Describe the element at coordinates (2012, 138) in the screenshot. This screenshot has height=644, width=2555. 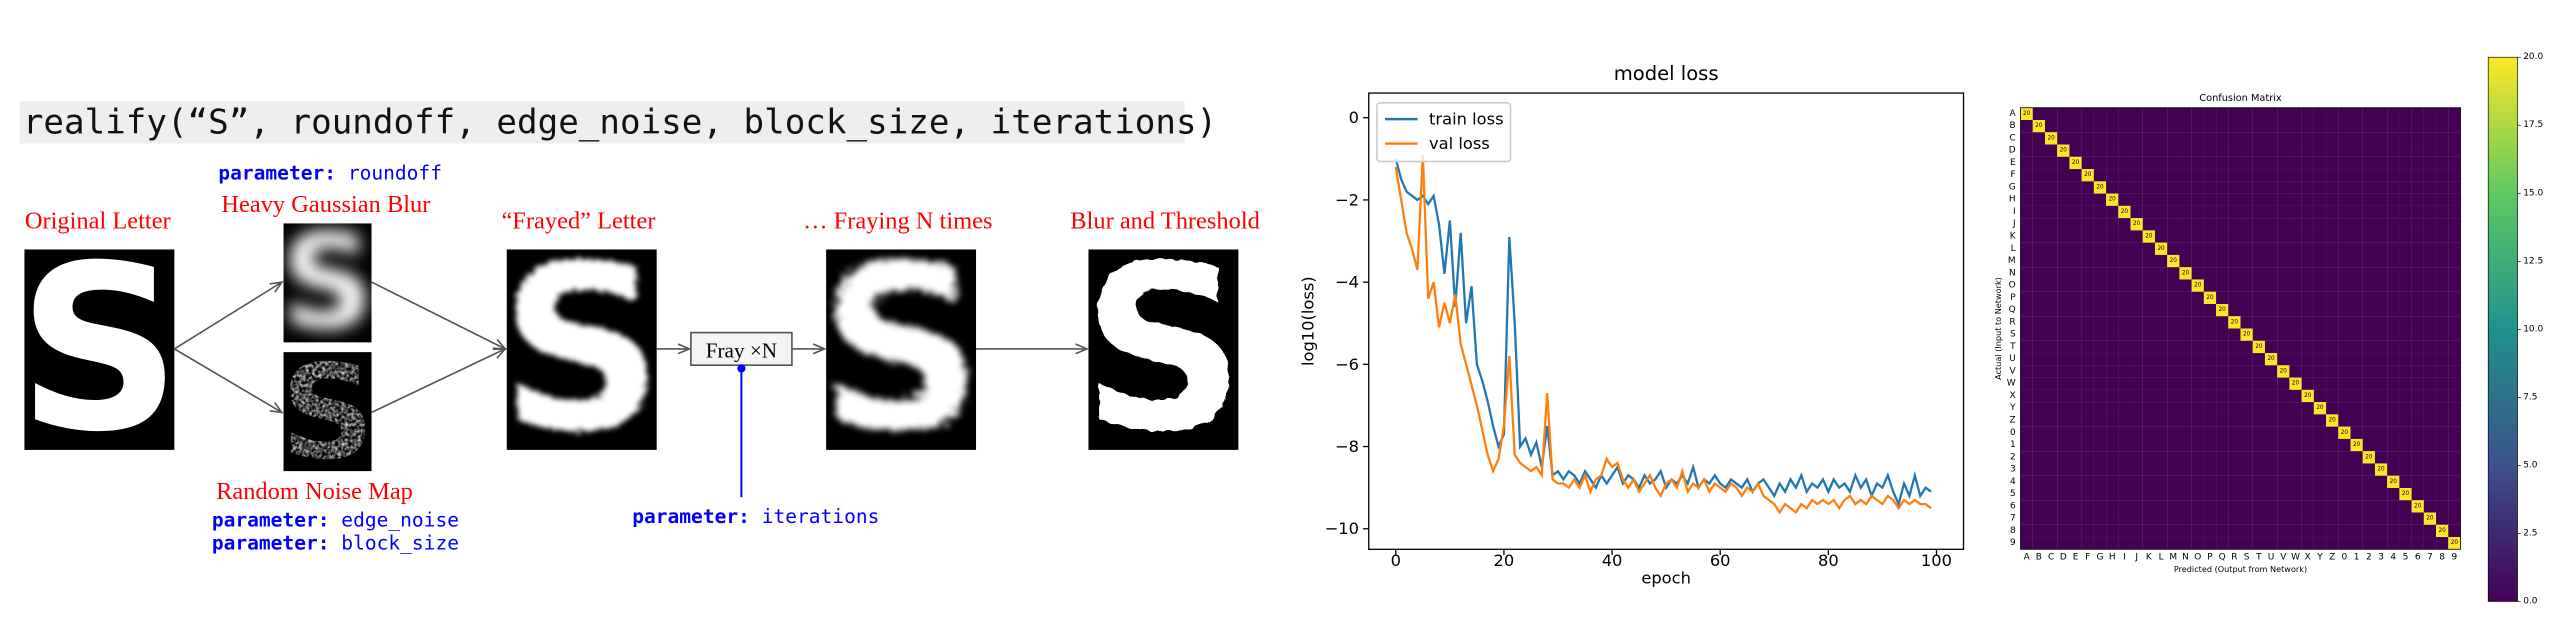
I see `y-tick-label: C` at that location.